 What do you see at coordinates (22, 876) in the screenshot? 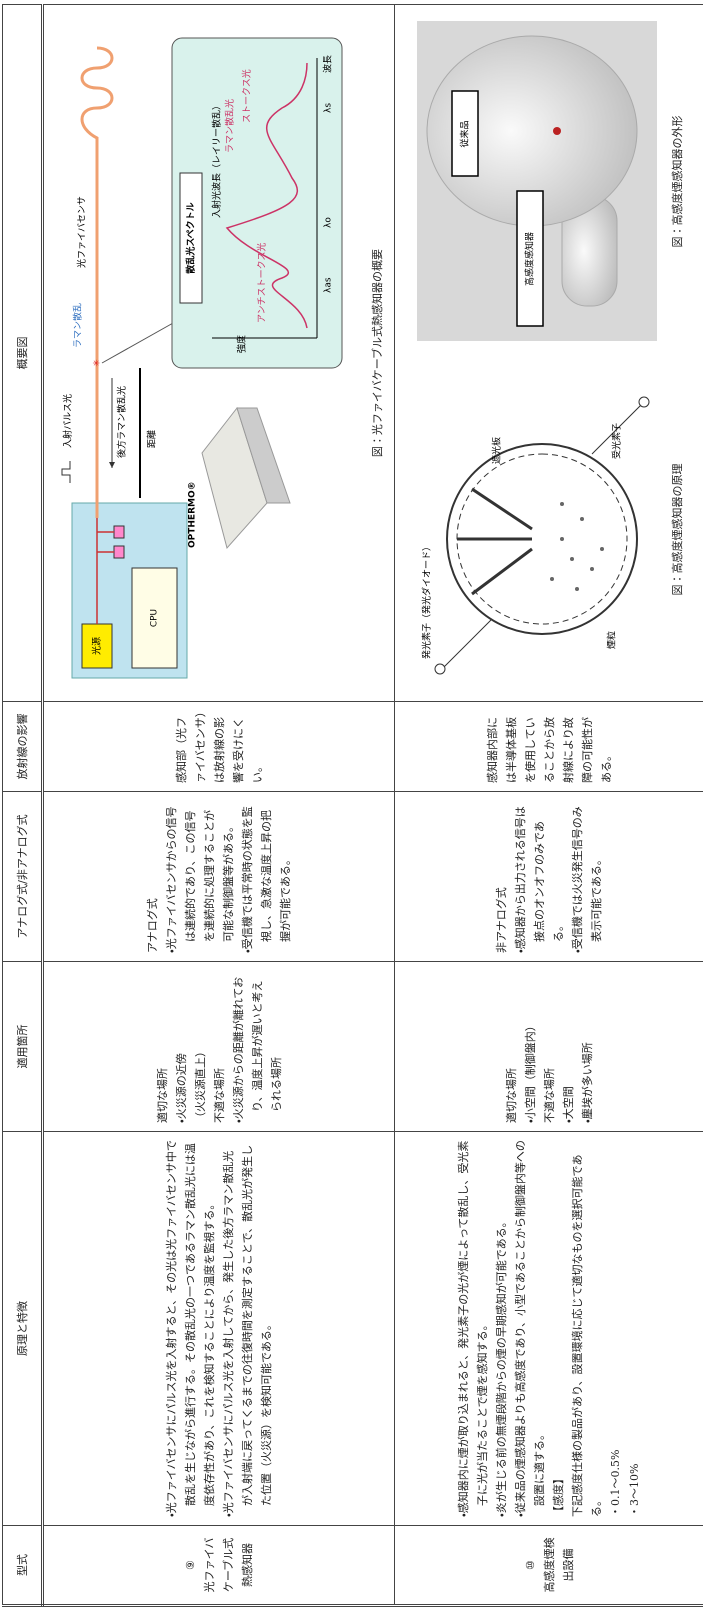
I see `header-cell: アナログ式/非アナログ式` at bounding box center [22, 876].